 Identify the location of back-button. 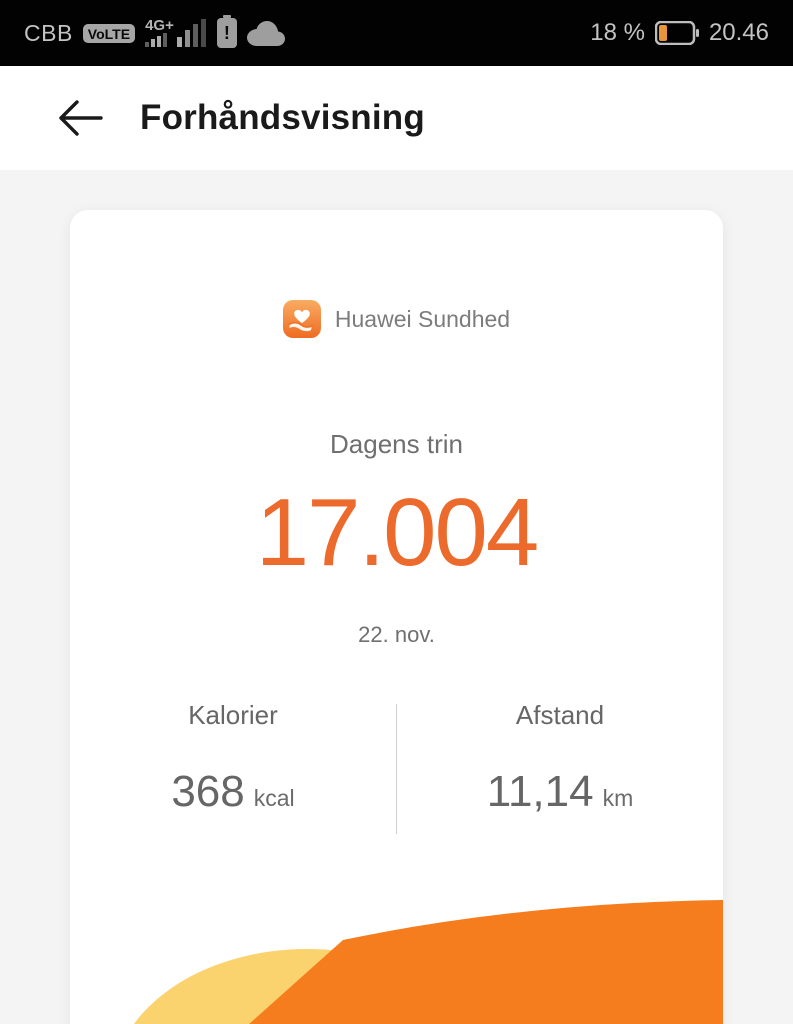
(80, 118).